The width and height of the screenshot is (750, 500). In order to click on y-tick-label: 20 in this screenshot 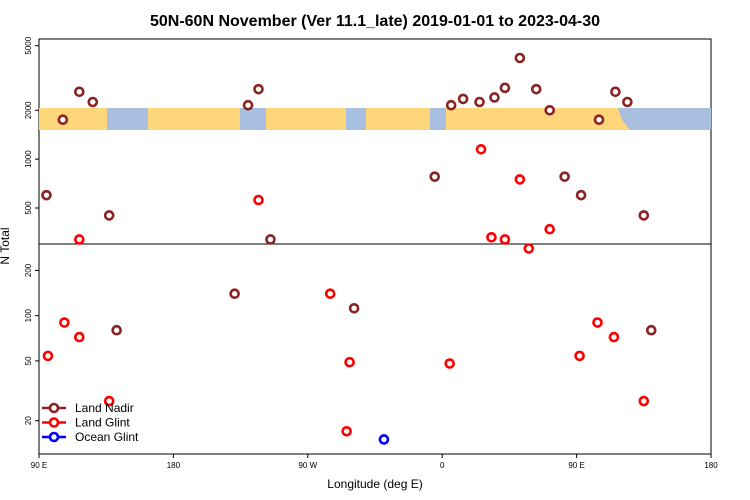, I will do `click(28, 420)`.